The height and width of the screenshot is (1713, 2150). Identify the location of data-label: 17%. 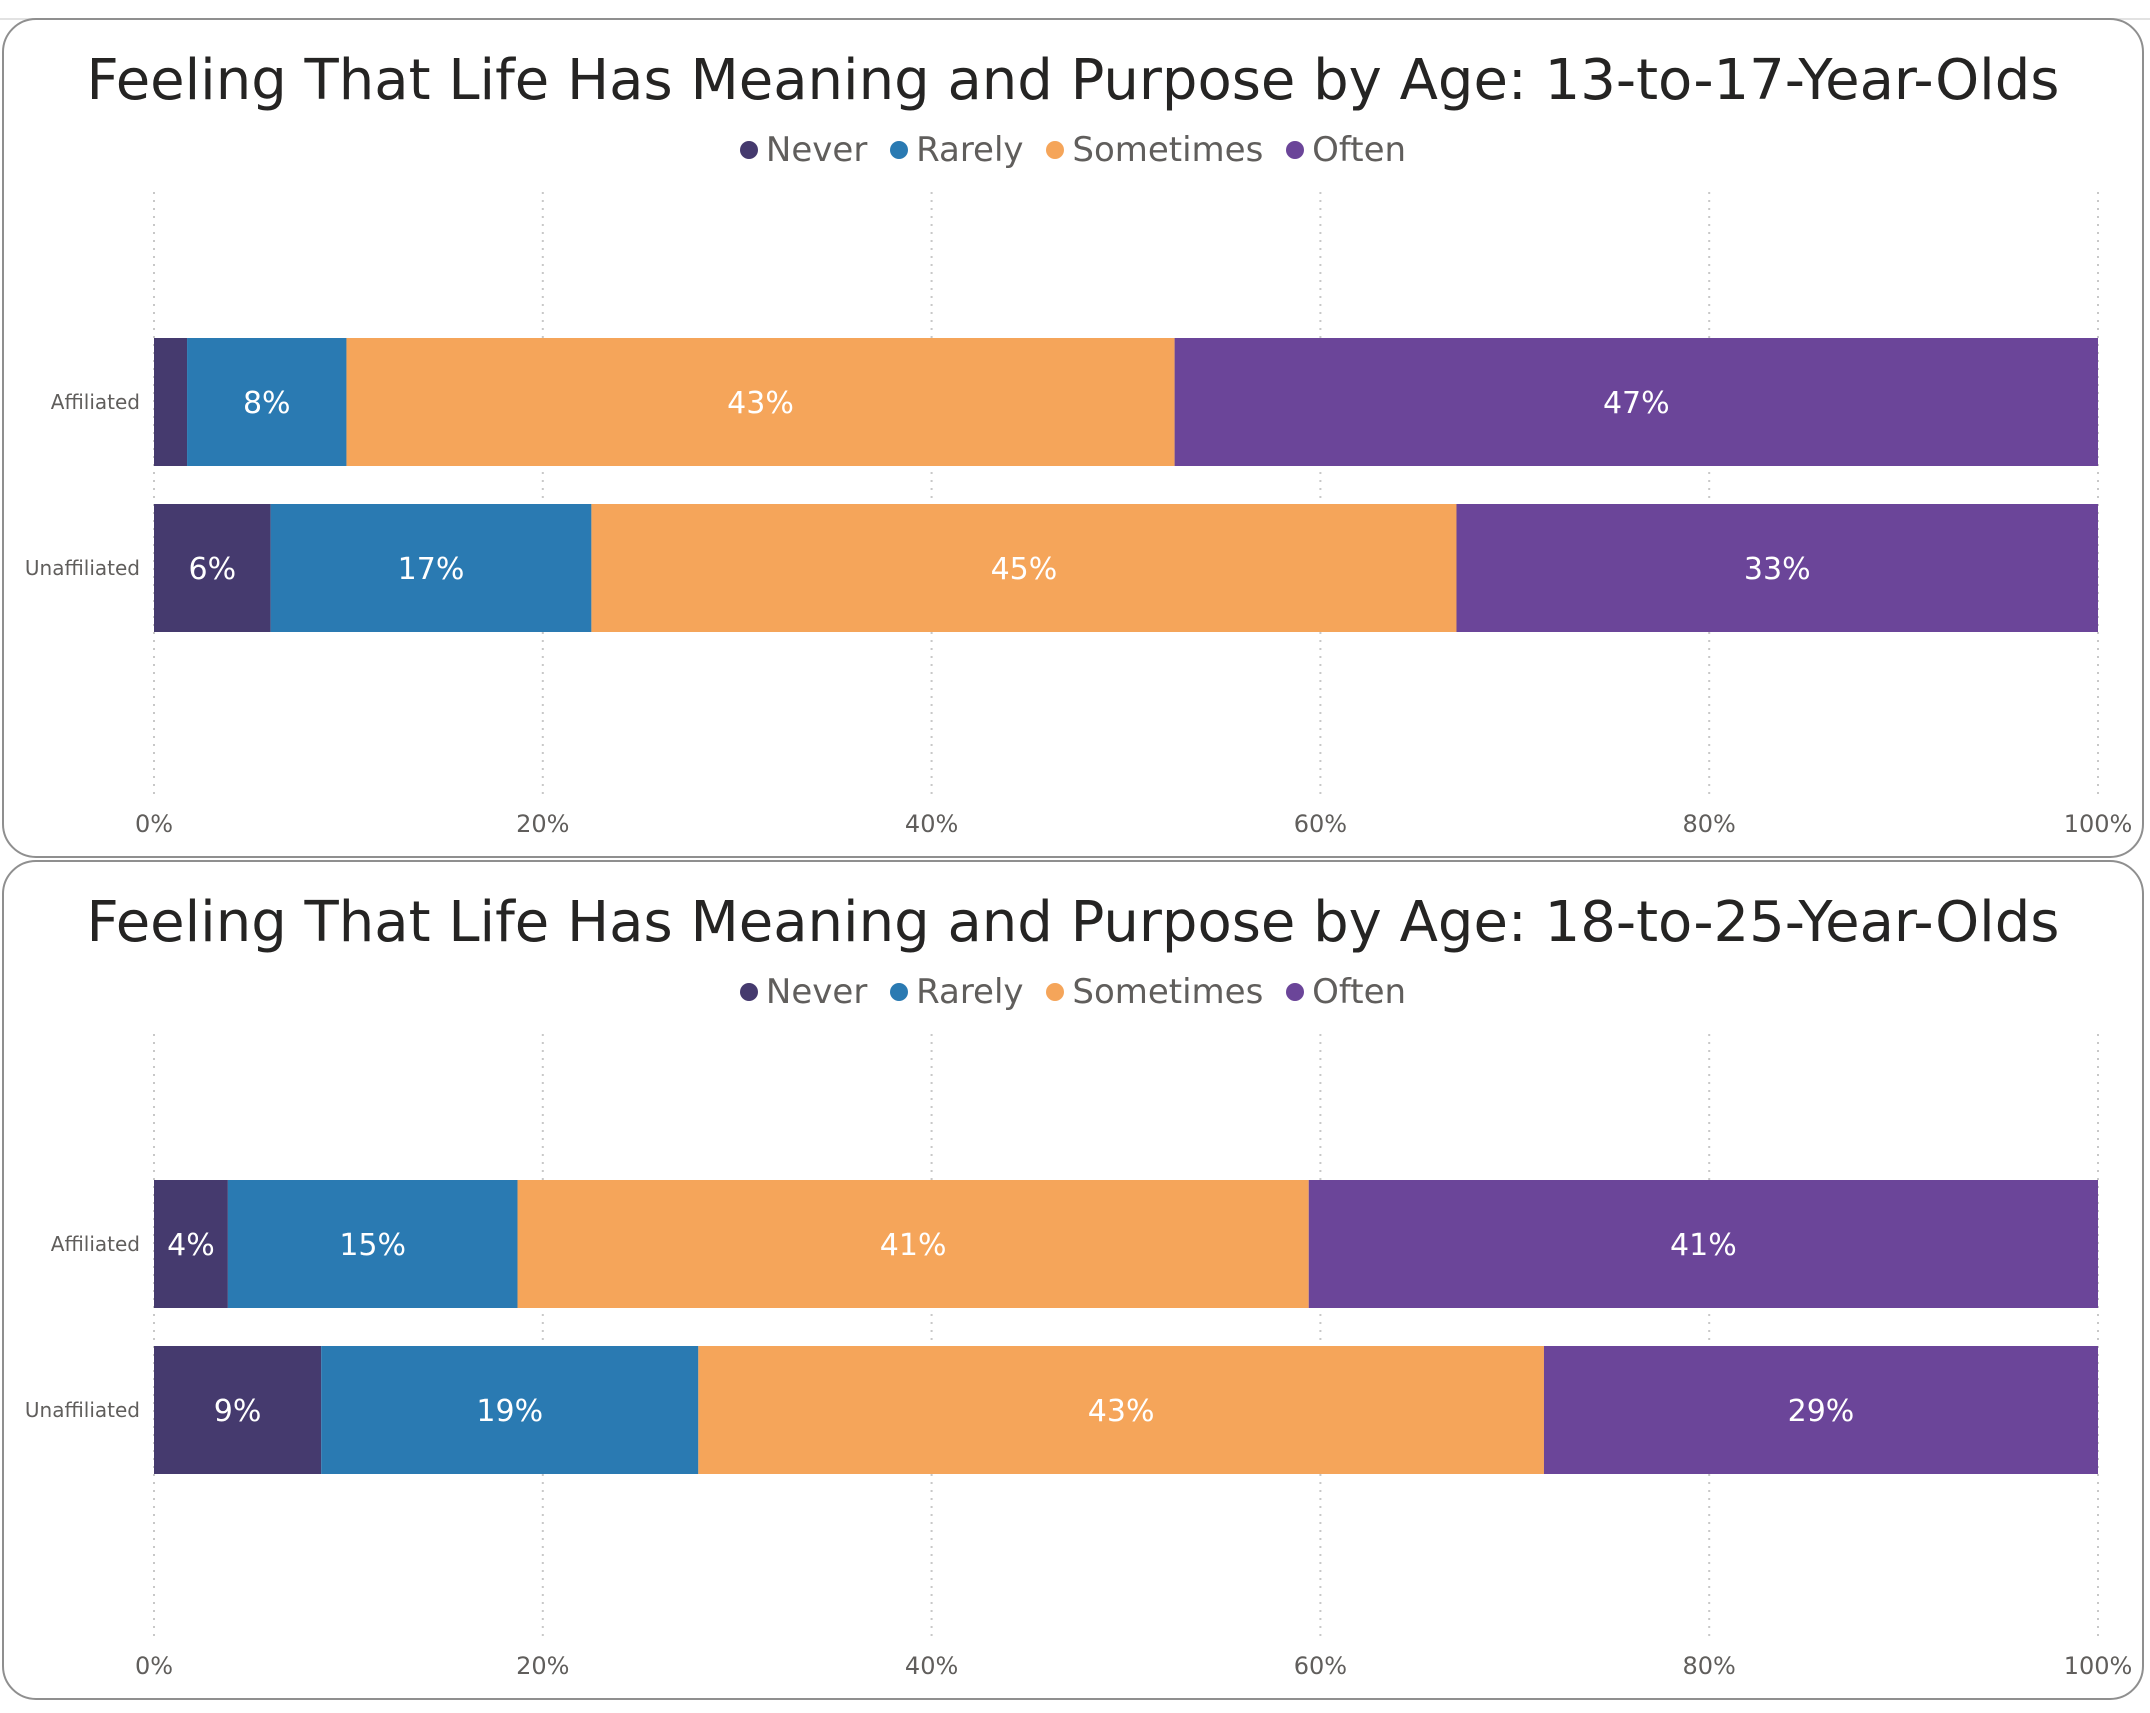
(431, 569).